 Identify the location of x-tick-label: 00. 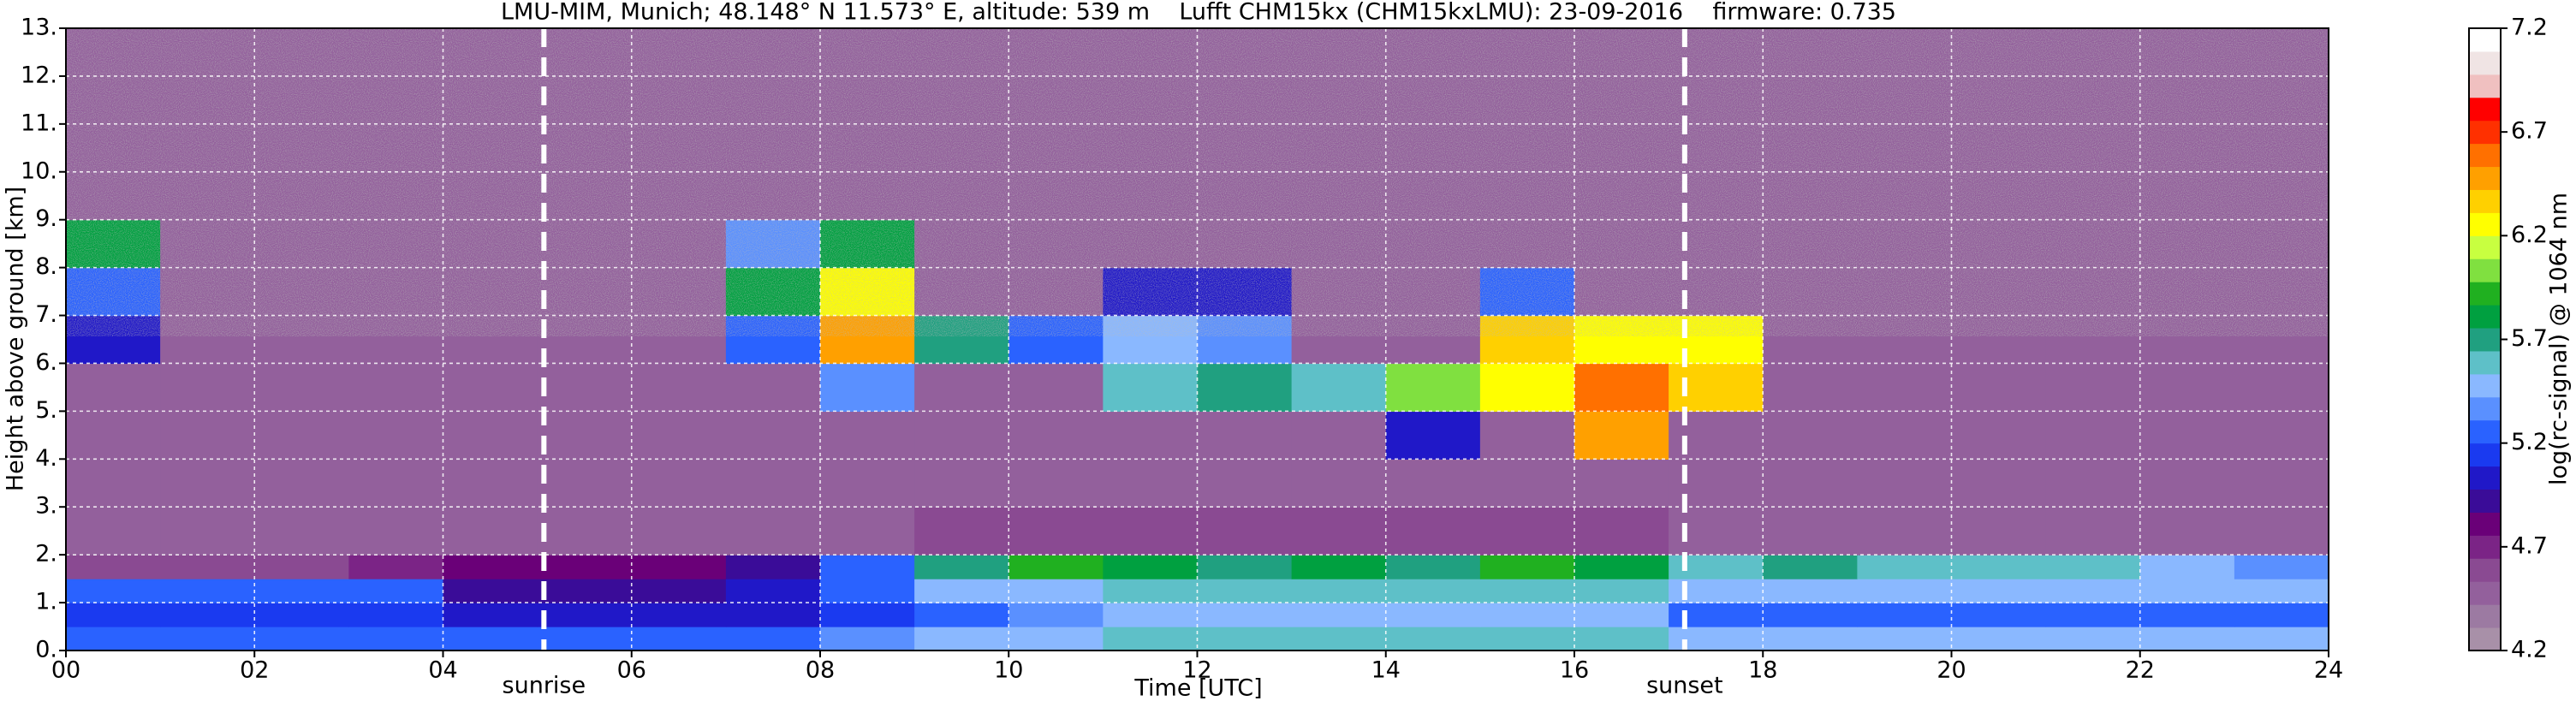
(66, 670).